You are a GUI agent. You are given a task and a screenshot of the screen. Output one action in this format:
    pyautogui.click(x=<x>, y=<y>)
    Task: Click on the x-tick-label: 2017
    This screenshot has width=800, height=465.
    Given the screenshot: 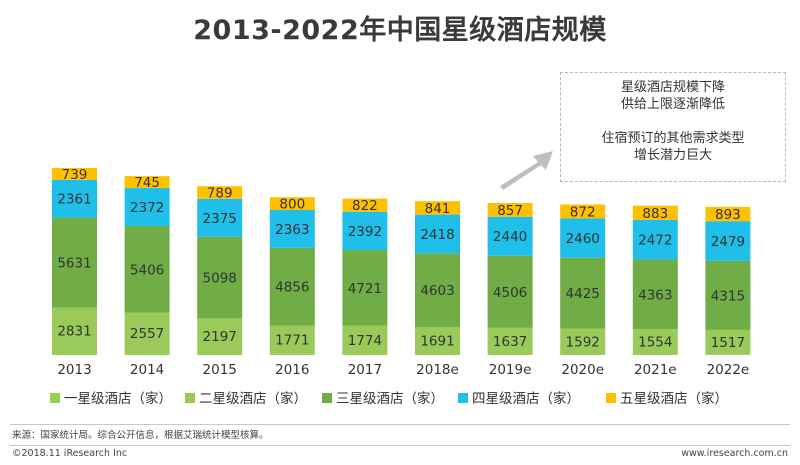 What is the action you would take?
    pyautogui.click(x=365, y=370)
    